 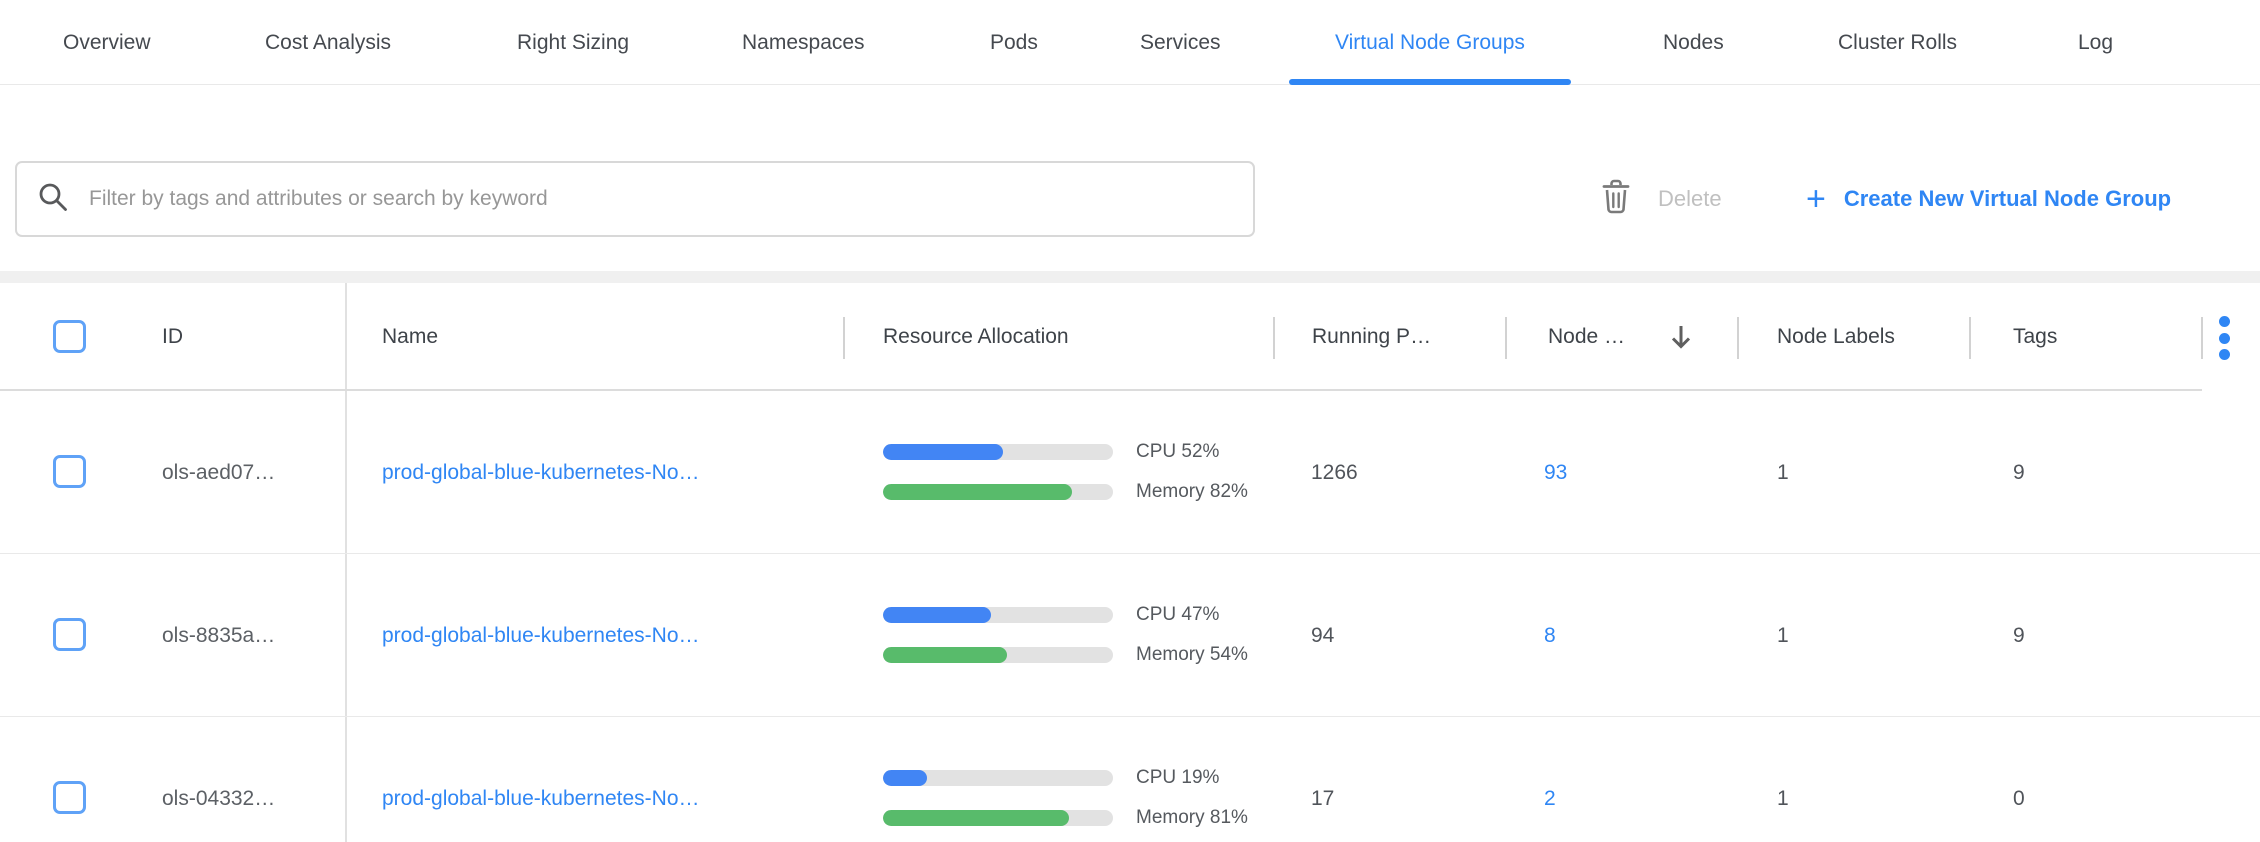 What do you see at coordinates (1065, 471) in the screenshot?
I see `resource-allocation-cell: CPU 52% Memory 82%` at bounding box center [1065, 471].